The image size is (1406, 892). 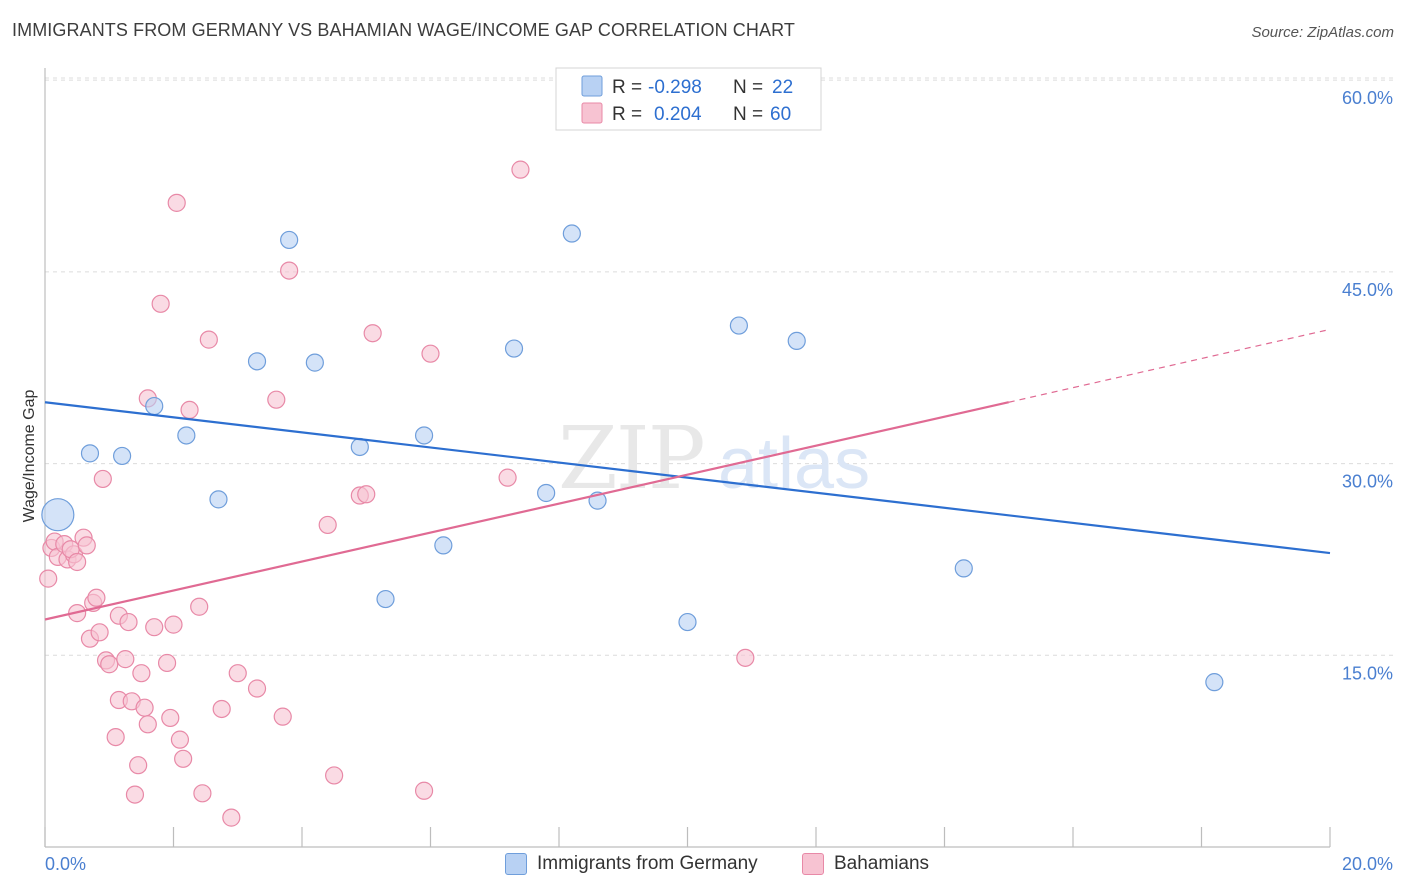 I want to click on legend-n-label-germany: N =, so click(x=748, y=87).